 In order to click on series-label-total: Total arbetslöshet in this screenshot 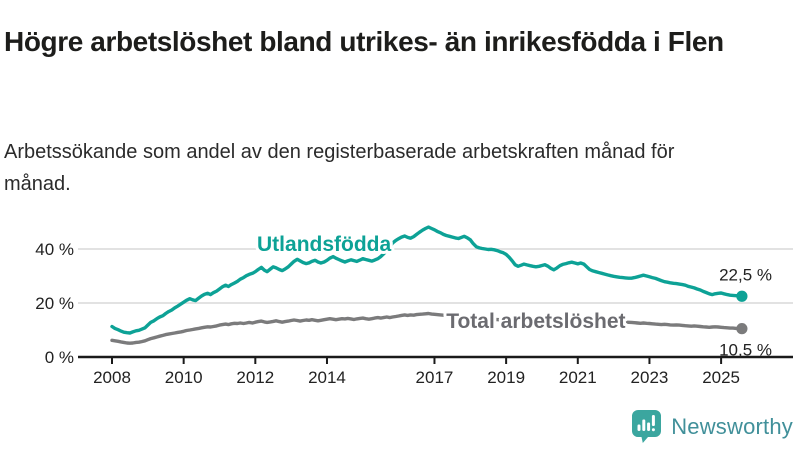, I will do `click(535, 321)`.